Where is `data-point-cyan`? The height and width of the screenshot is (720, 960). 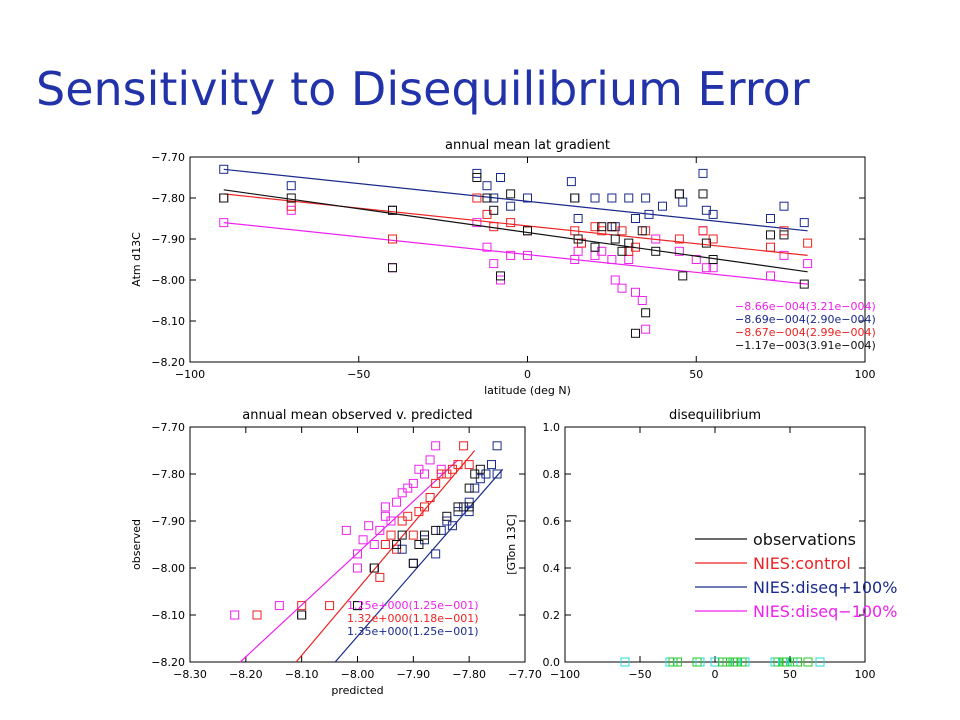 data-point-cyan is located at coordinates (625, 662).